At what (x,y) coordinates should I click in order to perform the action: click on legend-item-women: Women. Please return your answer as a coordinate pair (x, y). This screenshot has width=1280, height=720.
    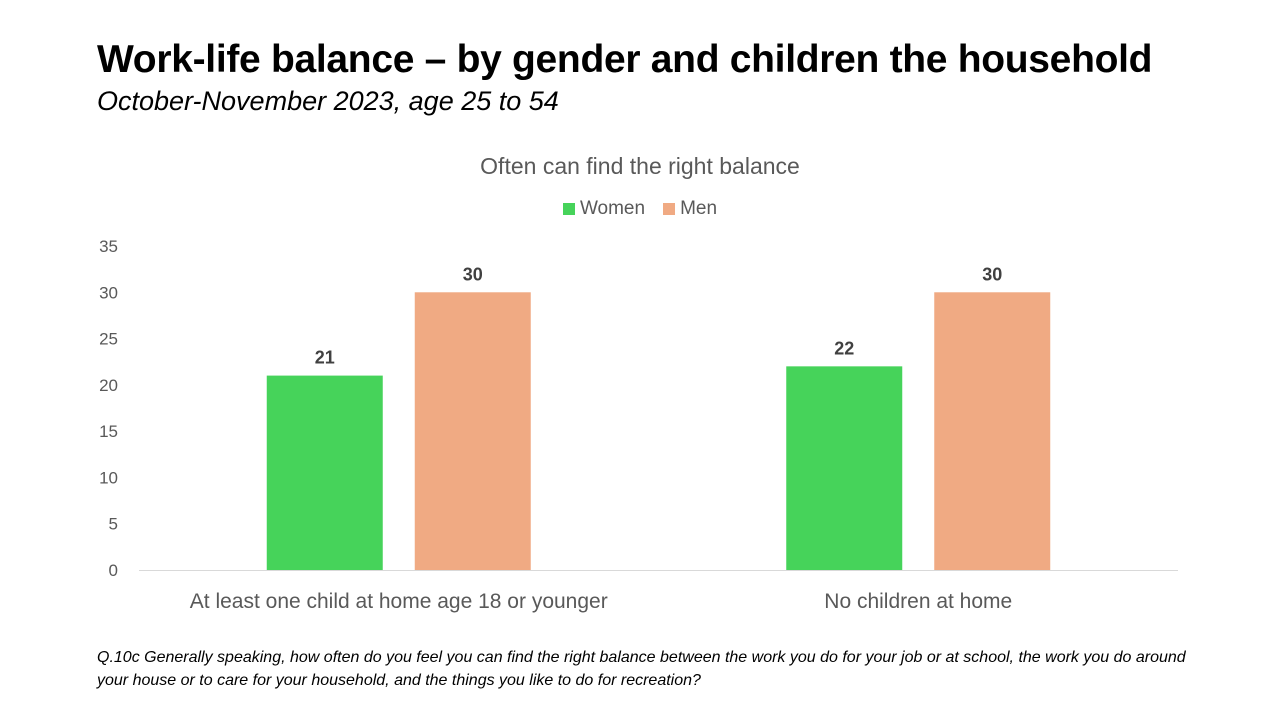
    Looking at the image, I should click on (604, 209).